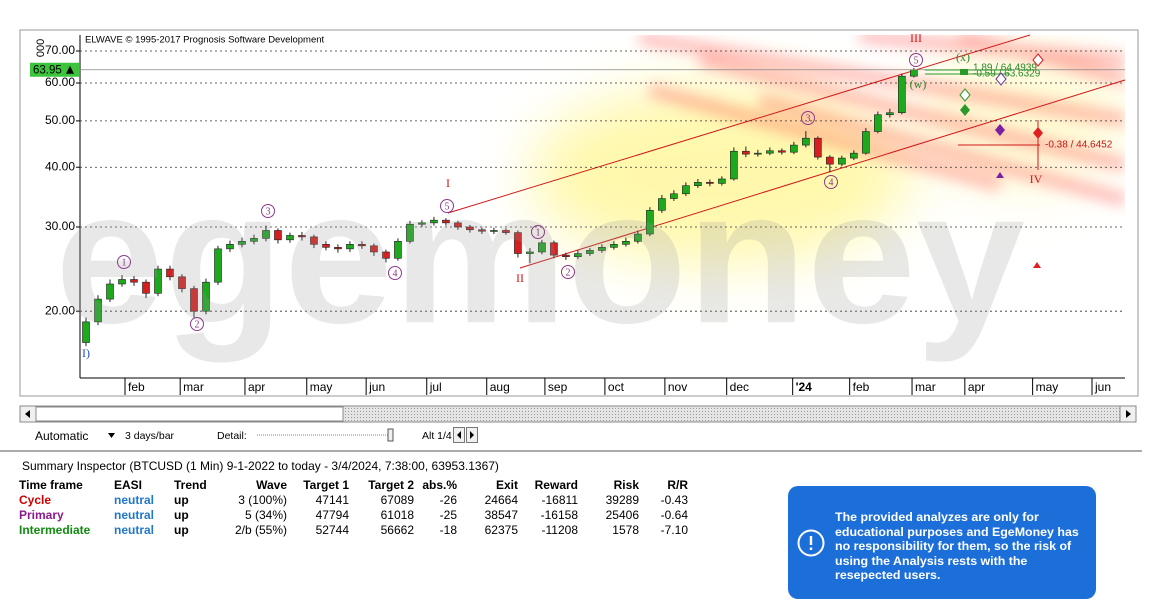  Describe the element at coordinates (918, 84) in the screenshot. I see `wave-label: (w)` at that location.